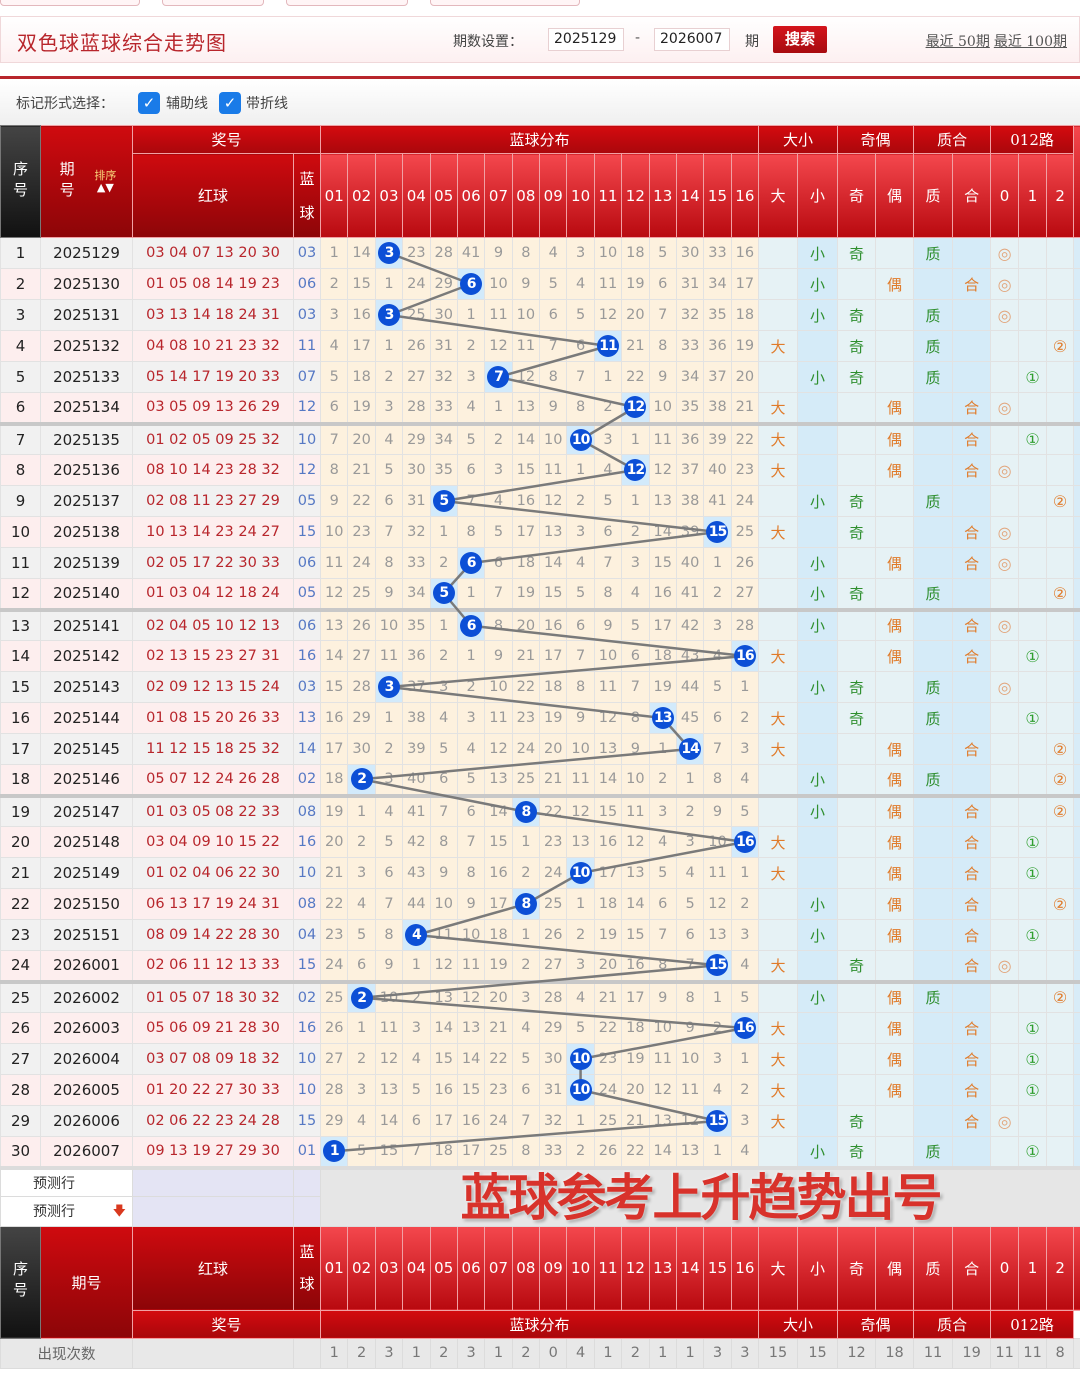  What do you see at coordinates (1033, 873) in the screenshot?
I see `attr-route-cell: ①` at bounding box center [1033, 873].